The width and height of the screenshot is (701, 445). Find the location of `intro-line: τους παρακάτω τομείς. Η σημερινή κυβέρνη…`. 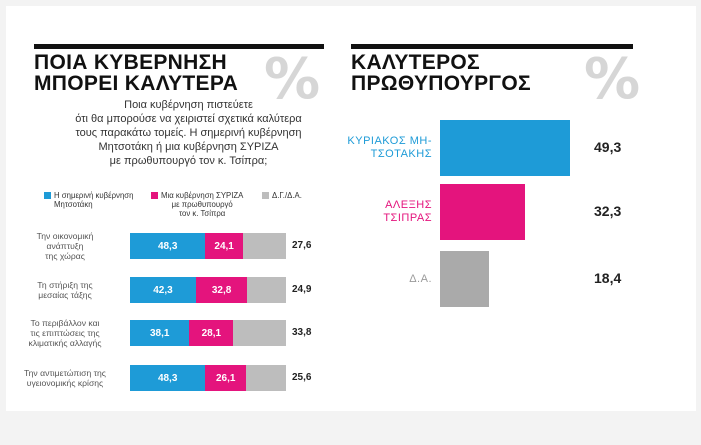

intro-line: τους παρακάτω τομείς. Η σημερινή κυβέρνη… is located at coordinates (188, 133).